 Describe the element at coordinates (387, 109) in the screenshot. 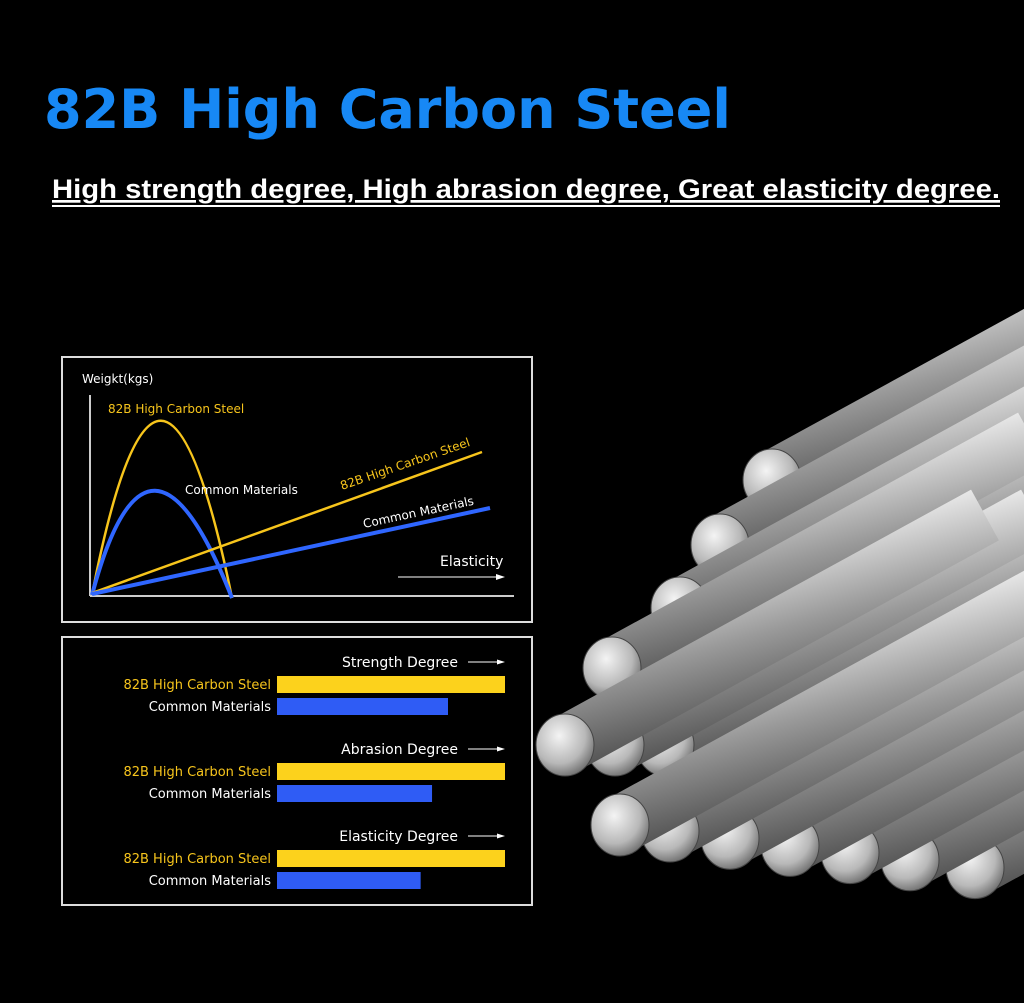

I see `title: 82B High Carbon Steel` at that location.